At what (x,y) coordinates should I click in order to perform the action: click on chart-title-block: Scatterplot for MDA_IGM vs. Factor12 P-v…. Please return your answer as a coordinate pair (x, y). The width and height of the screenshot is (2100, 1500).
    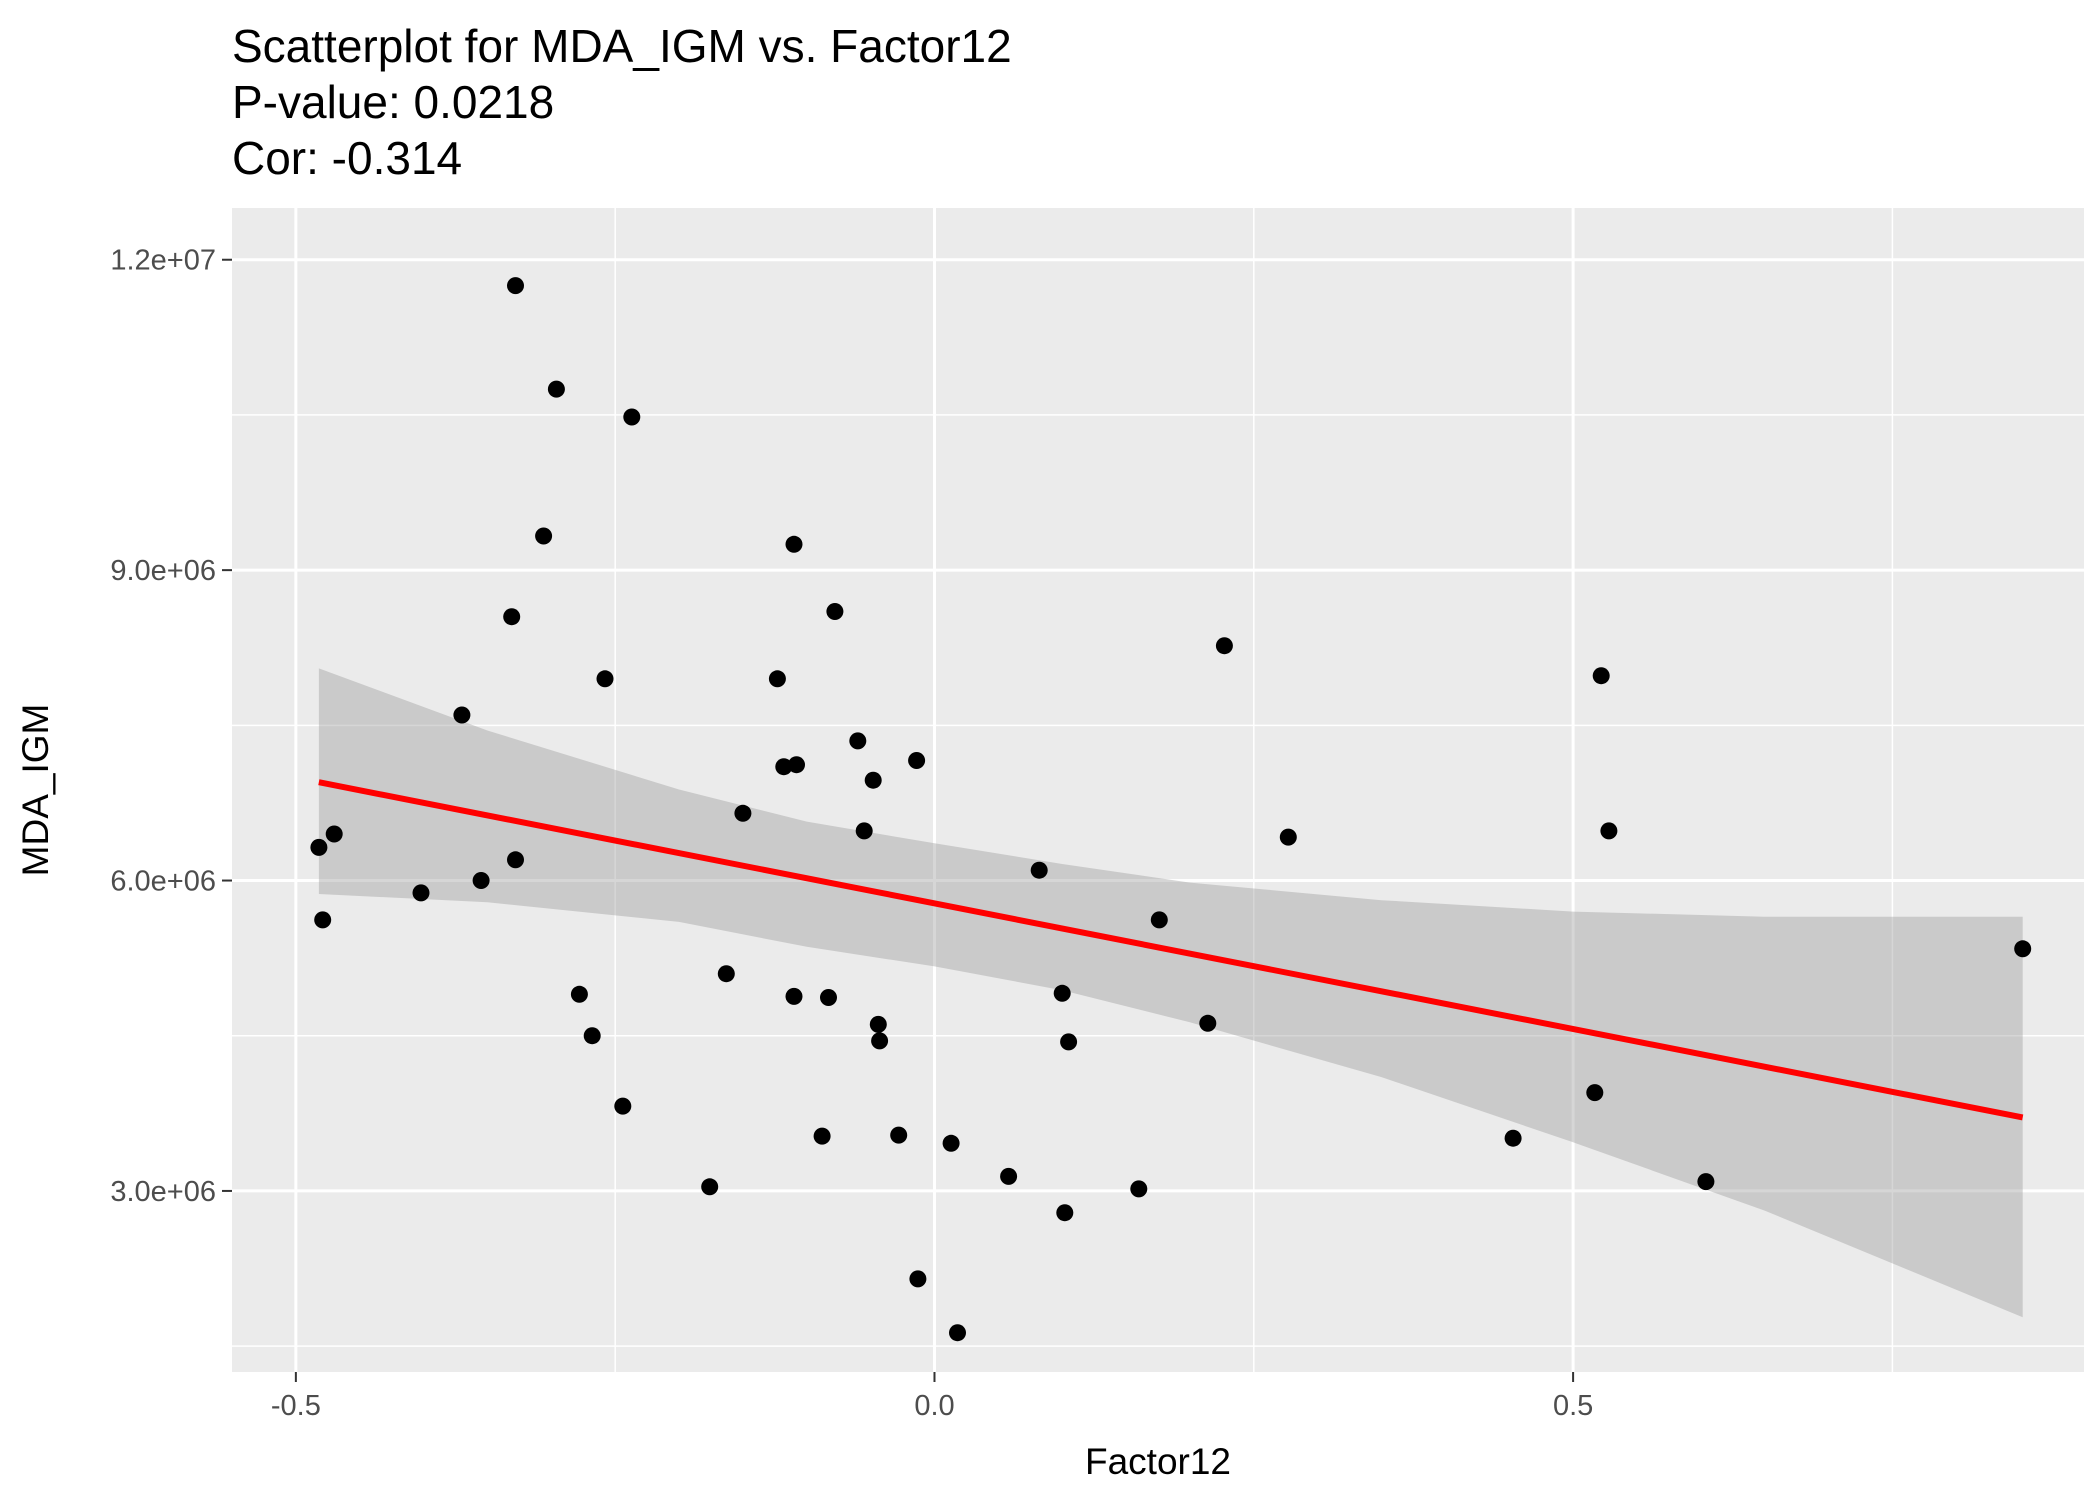
    Looking at the image, I should click on (622, 102).